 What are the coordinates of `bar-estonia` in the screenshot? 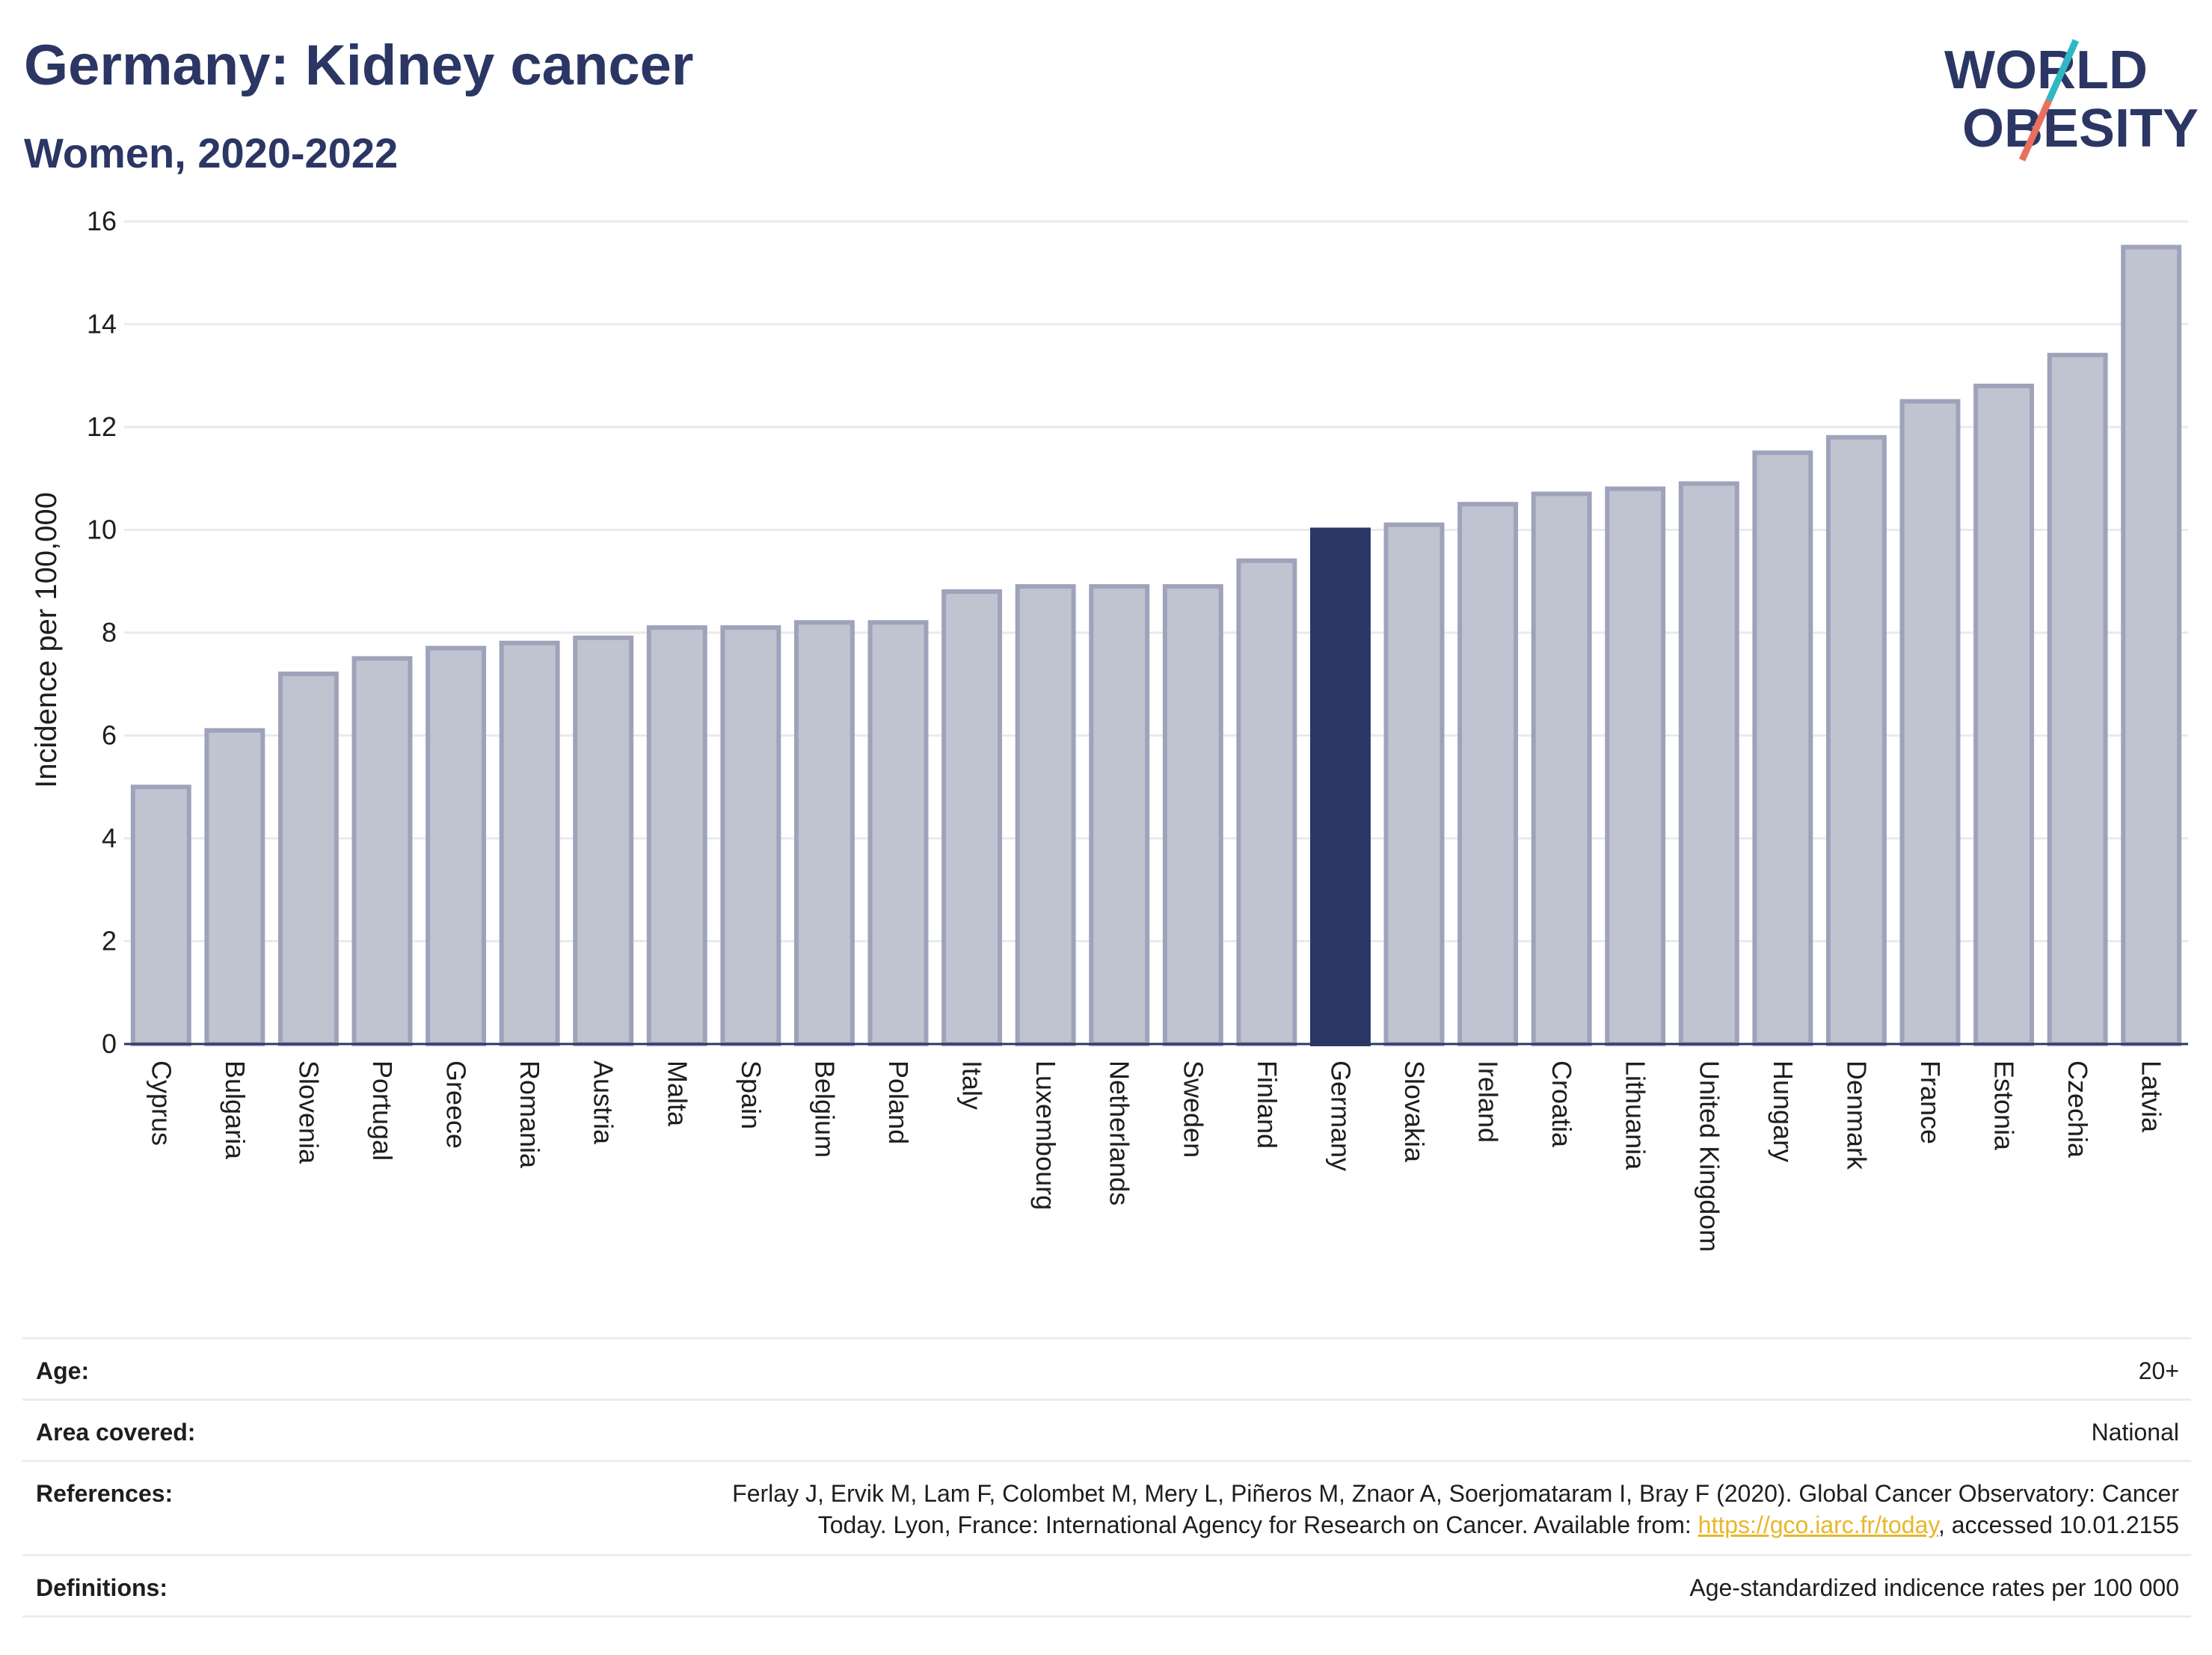 It's located at (2004, 715).